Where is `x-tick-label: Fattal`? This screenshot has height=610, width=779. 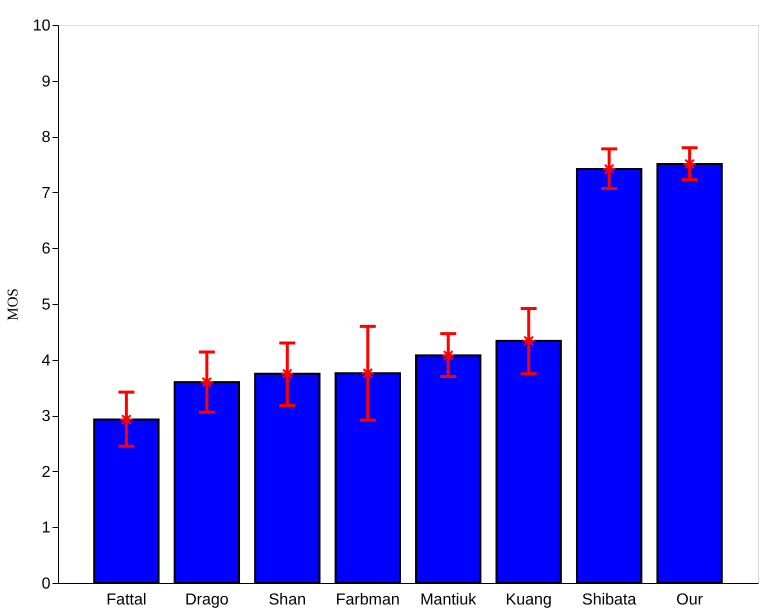 x-tick-label: Fattal is located at coordinates (126, 600).